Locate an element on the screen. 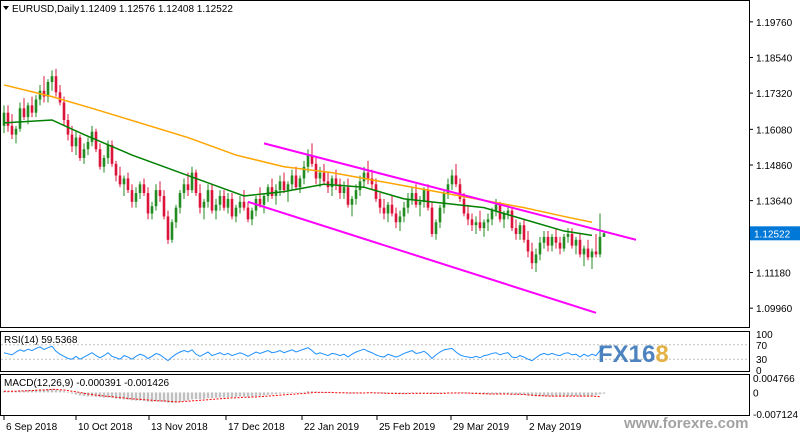 The width and height of the screenshot is (800, 436). rsi-tick-label: 70 is located at coordinates (762, 346).